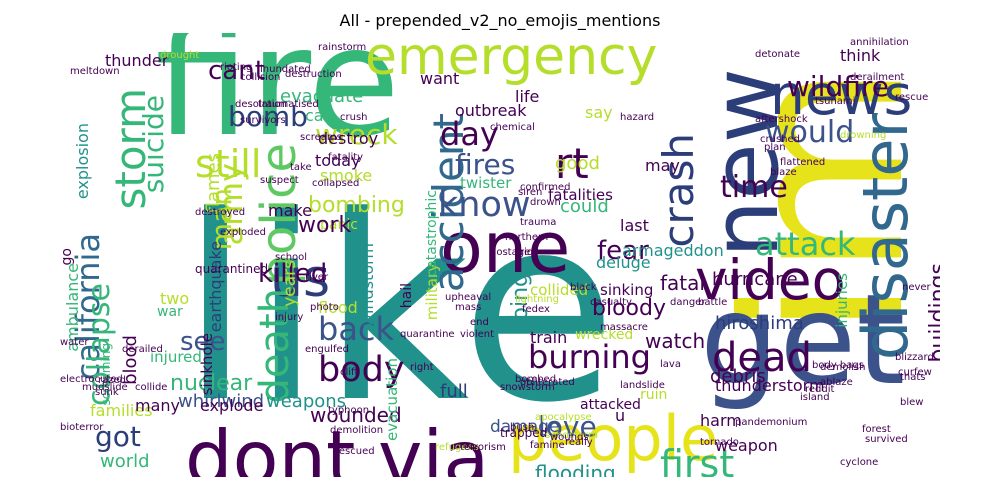 The image size is (1000, 500). I want to click on cloud-word: video, so click(770, 280).